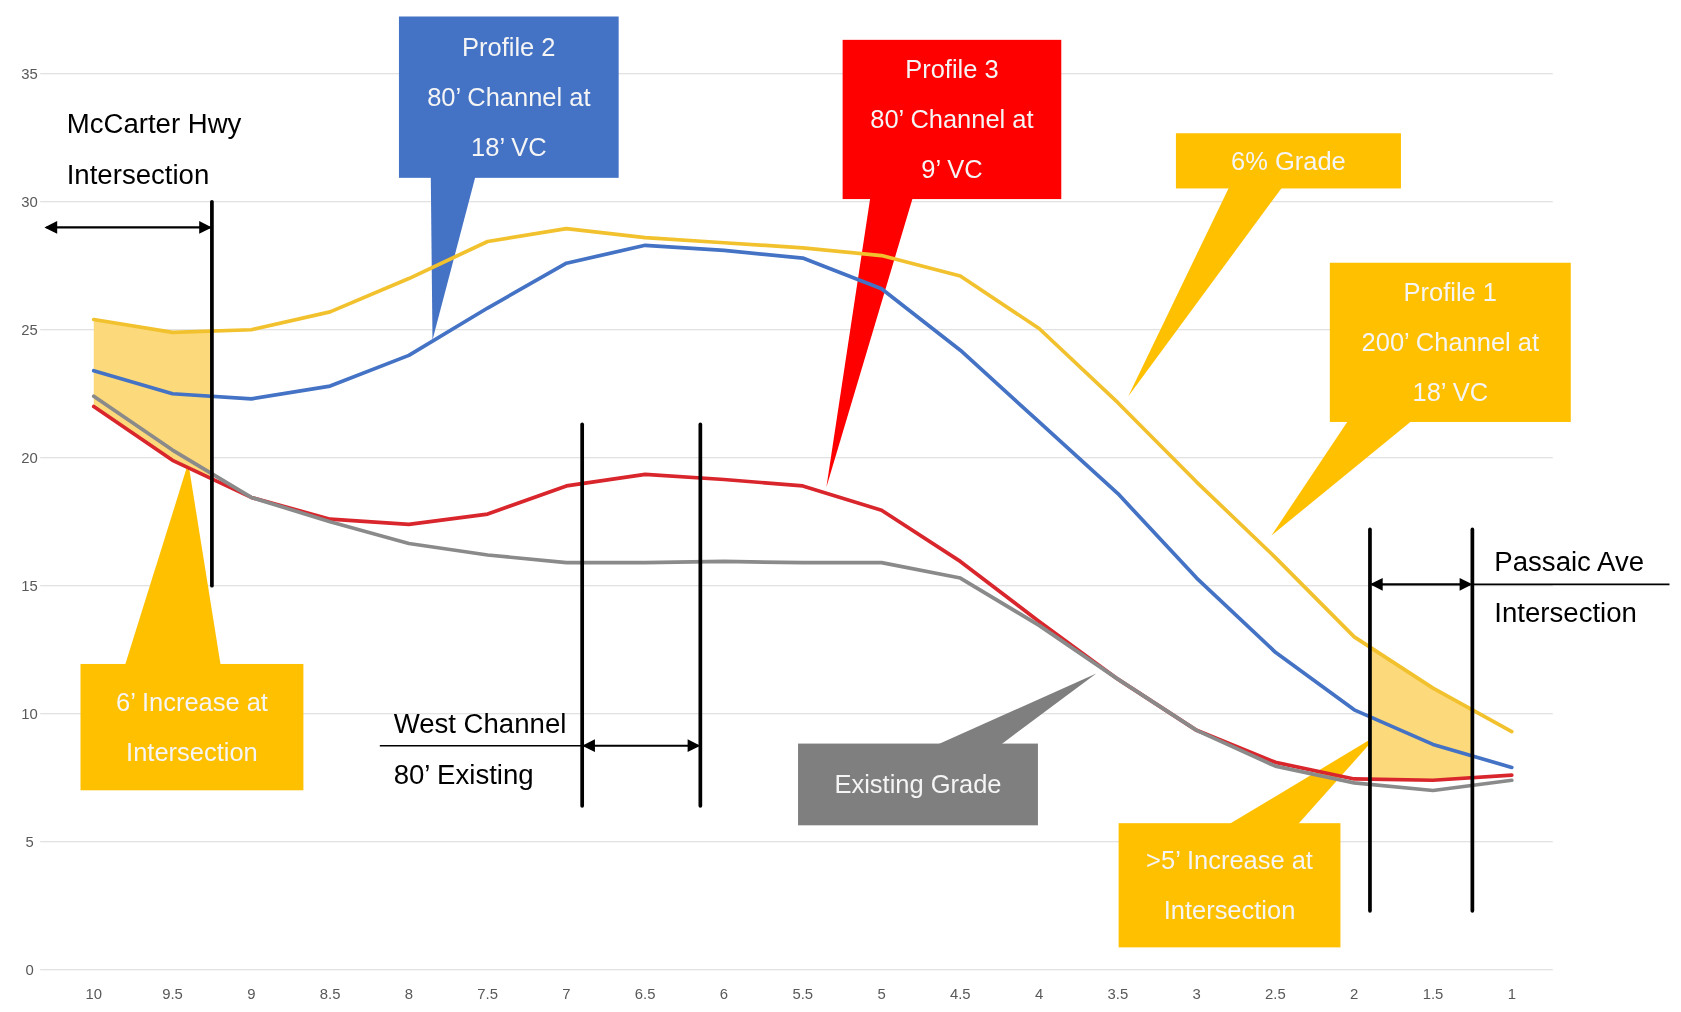 The width and height of the screenshot is (1681, 1012). What do you see at coordinates (1118, 994) in the screenshot?
I see `x-tick-label: 3.5` at bounding box center [1118, 994].